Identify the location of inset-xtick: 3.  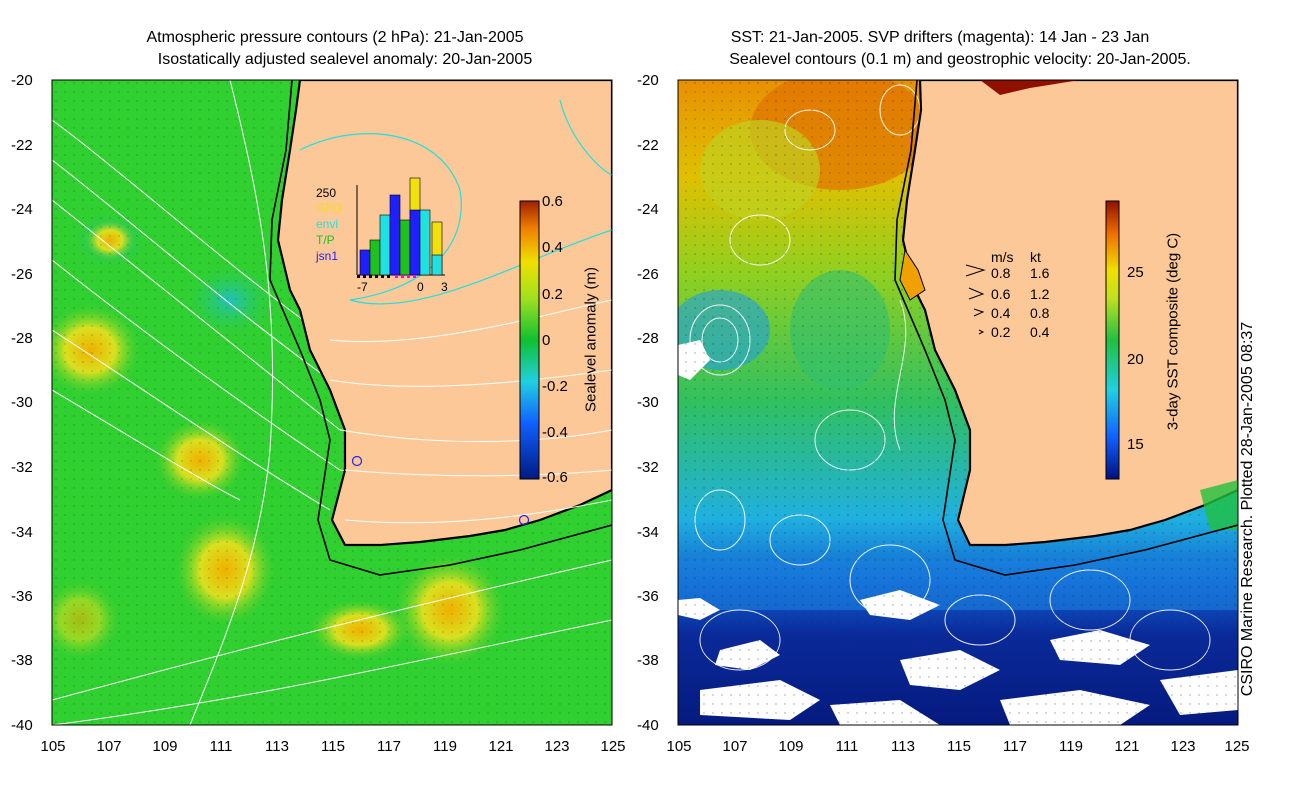
(444, 287).